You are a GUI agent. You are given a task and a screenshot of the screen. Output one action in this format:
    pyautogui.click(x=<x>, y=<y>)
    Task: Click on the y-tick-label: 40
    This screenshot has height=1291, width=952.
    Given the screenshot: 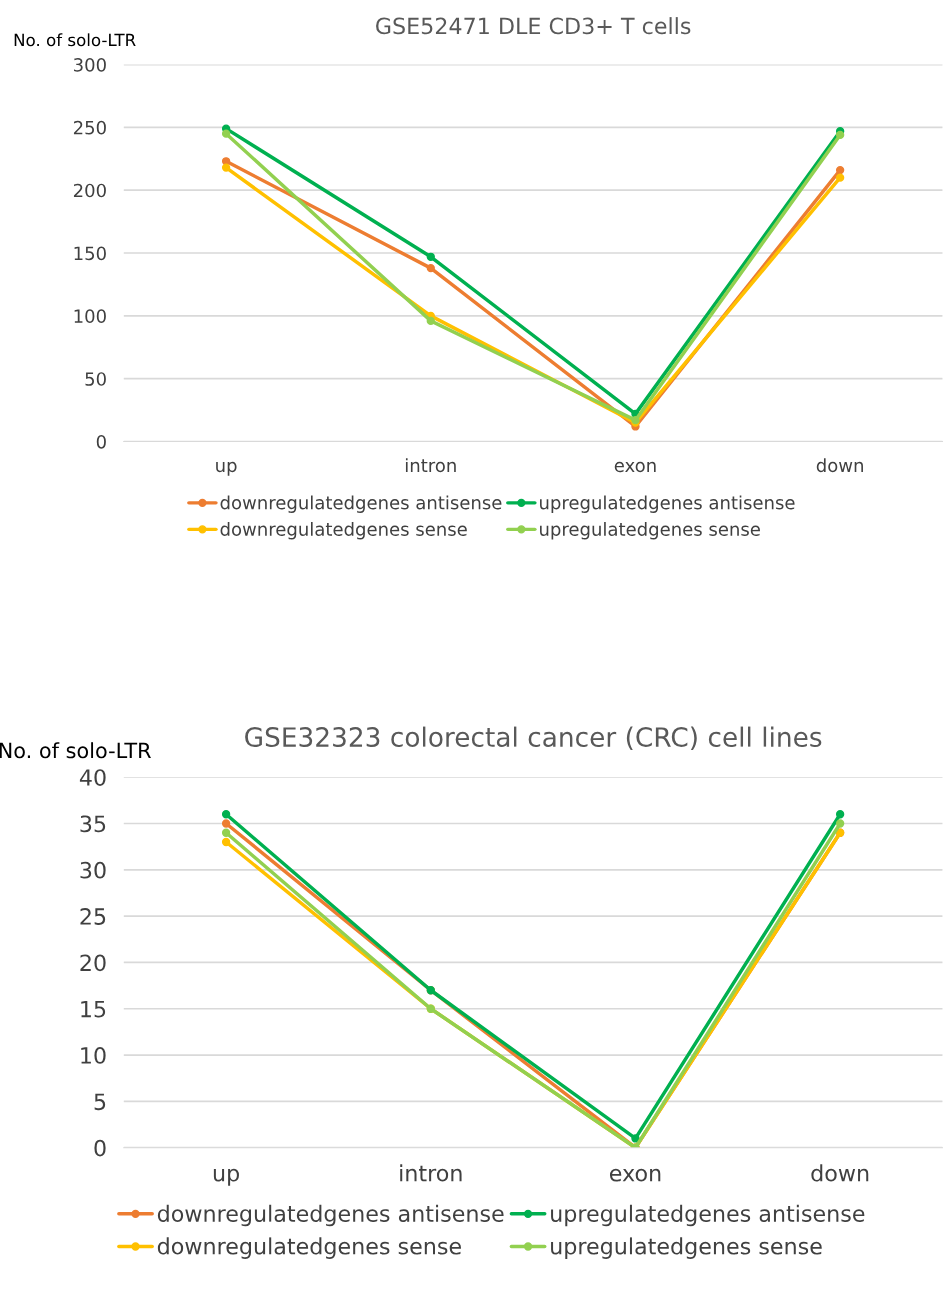 What is the action you would take?
    pyautogui.click(x=92, y=777)
    